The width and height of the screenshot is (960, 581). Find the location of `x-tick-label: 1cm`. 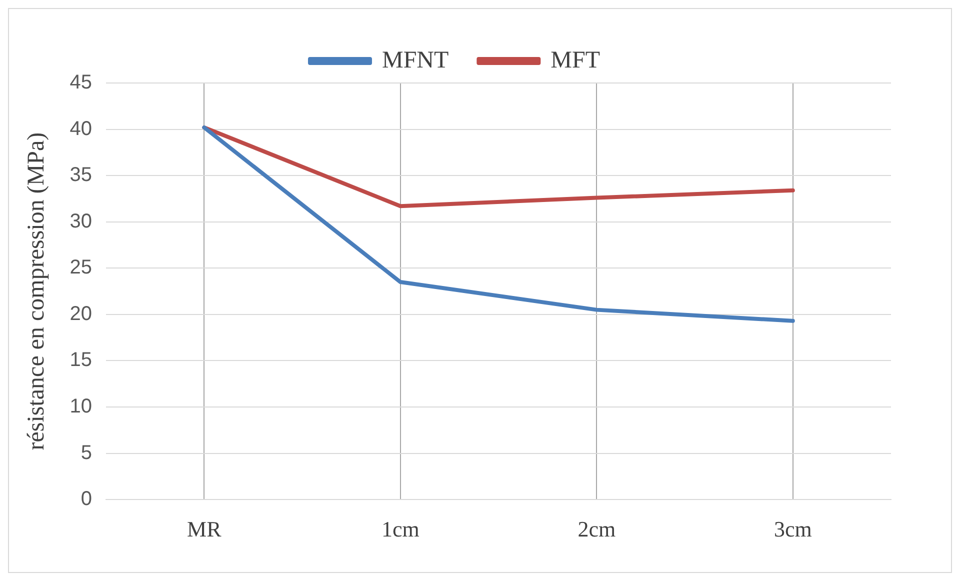

x-tick-label: 1cm is located at coordinates (400, 529).